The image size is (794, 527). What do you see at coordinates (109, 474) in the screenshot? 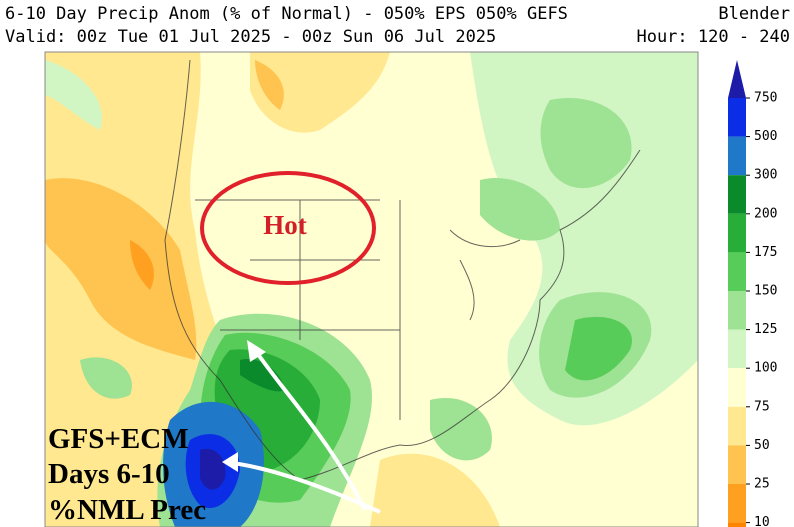
I see `note-line: Days 6-10` at bounding box center [109, 474].